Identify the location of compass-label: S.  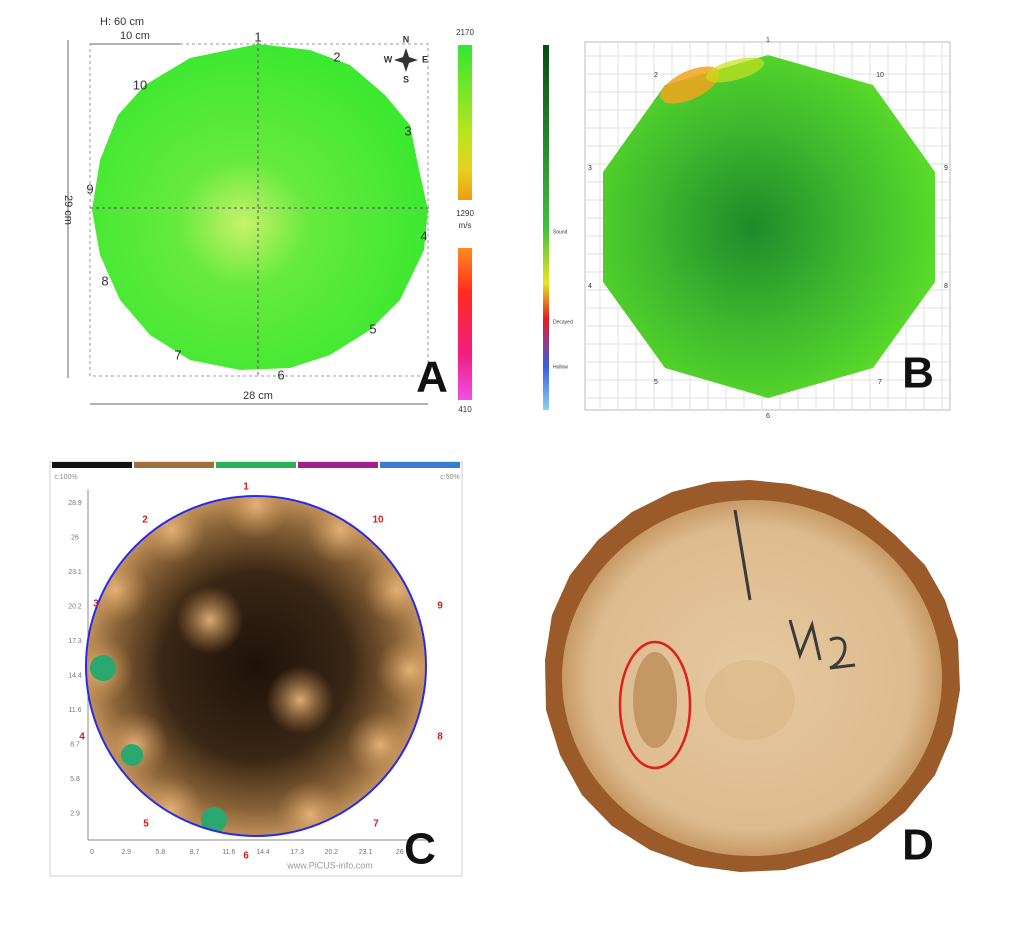
(406, 79).